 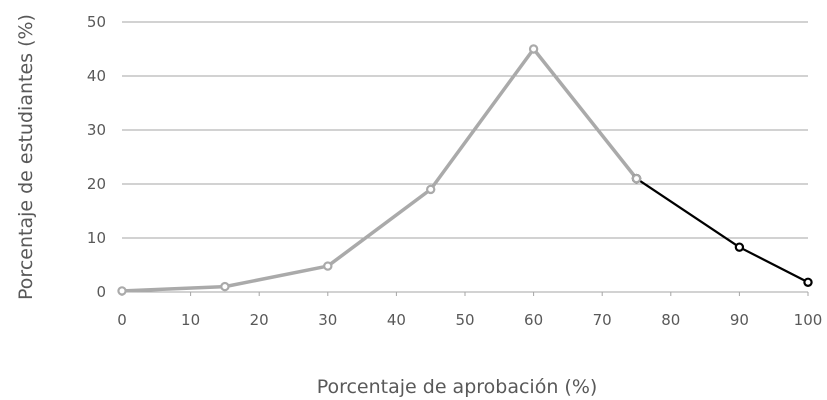 What do you see at coordinates (808, 320) in the screenshot?
I see `x-tick-label: 100` at bounding box center [808, 320].